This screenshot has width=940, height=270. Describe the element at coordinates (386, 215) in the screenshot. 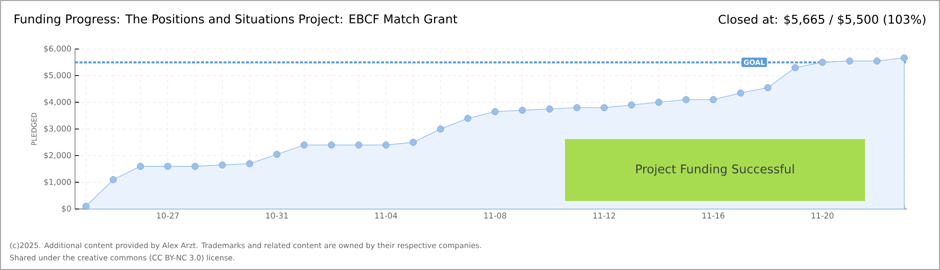

I see `x-tick-label: 11-04` at that location.